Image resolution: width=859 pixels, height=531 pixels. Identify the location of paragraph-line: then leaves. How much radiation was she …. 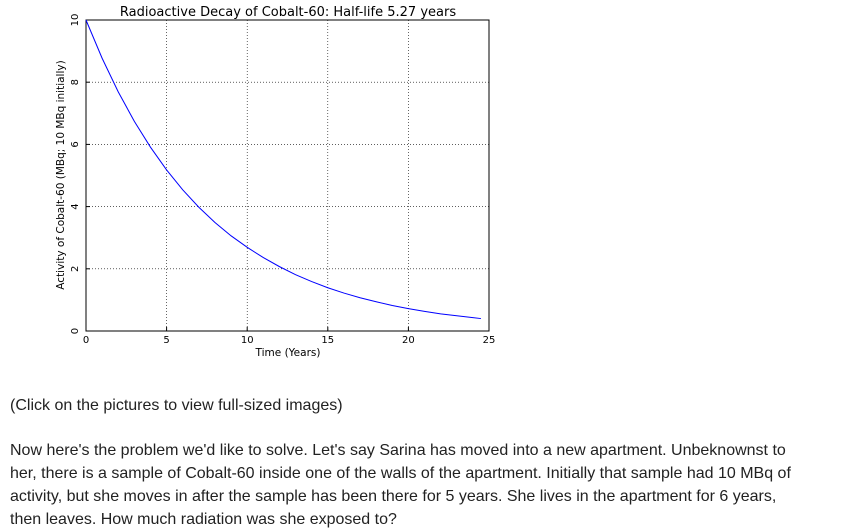
(203, 519).